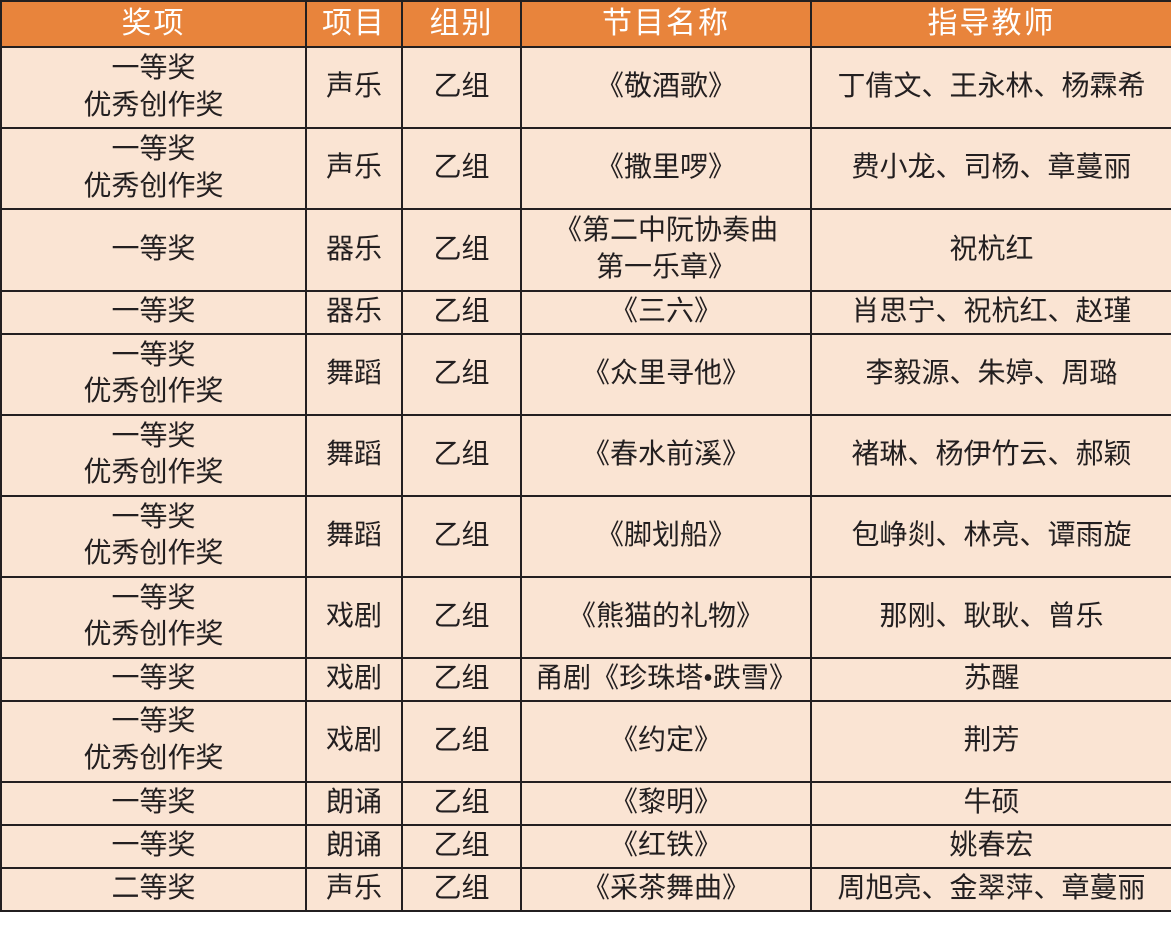 This screenshot has height=944, width=1171. I want to click on cell-teacher: 周旭亮、金翠萍、章蔓丽, so click(990, 889).